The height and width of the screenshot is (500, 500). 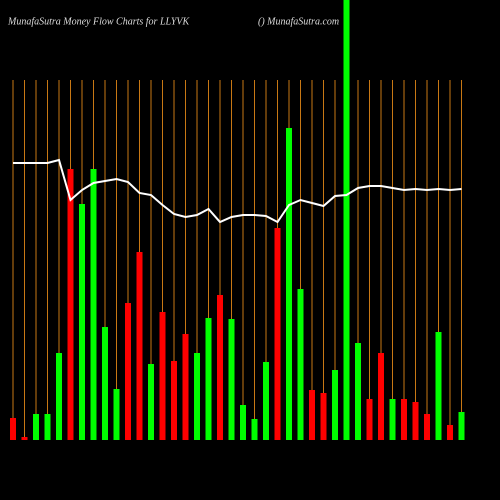 I want to click on chart-subtitle: () MunafaSutra.com, so click(x=298, y=21).